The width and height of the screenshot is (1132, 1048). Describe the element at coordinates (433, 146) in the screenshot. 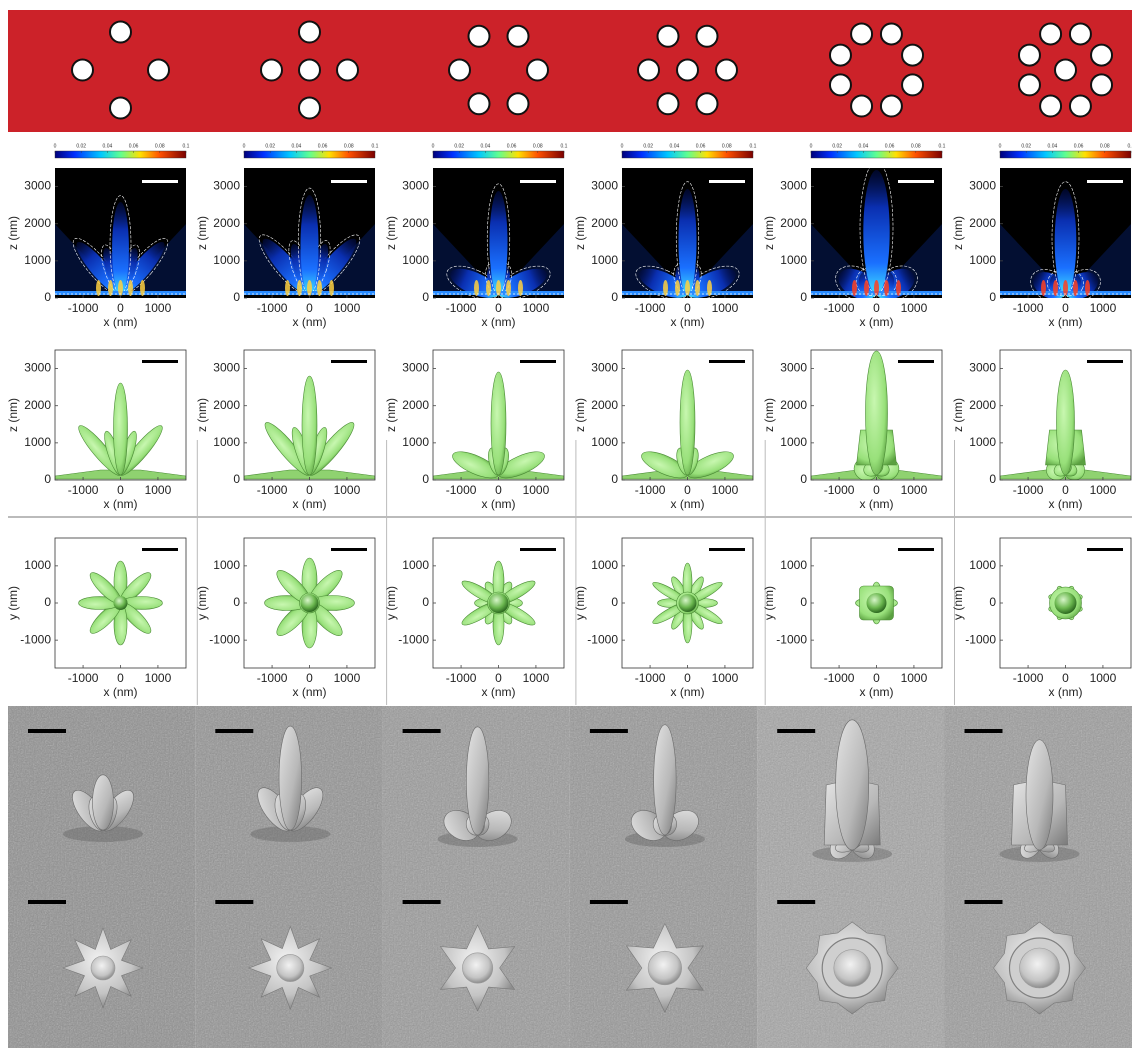

I see `colorbar-tick-label: 0` at that location.